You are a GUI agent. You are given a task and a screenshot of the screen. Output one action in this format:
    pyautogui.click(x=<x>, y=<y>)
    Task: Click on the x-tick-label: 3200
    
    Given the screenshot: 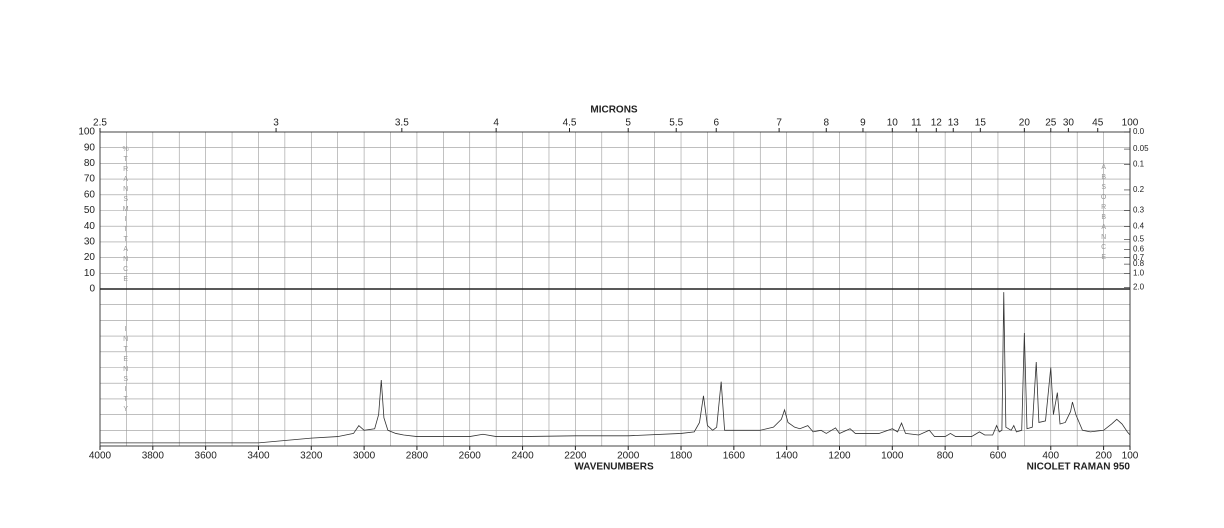 What is the action you would take?
    pyautogui.click(x=311, y=456)
    